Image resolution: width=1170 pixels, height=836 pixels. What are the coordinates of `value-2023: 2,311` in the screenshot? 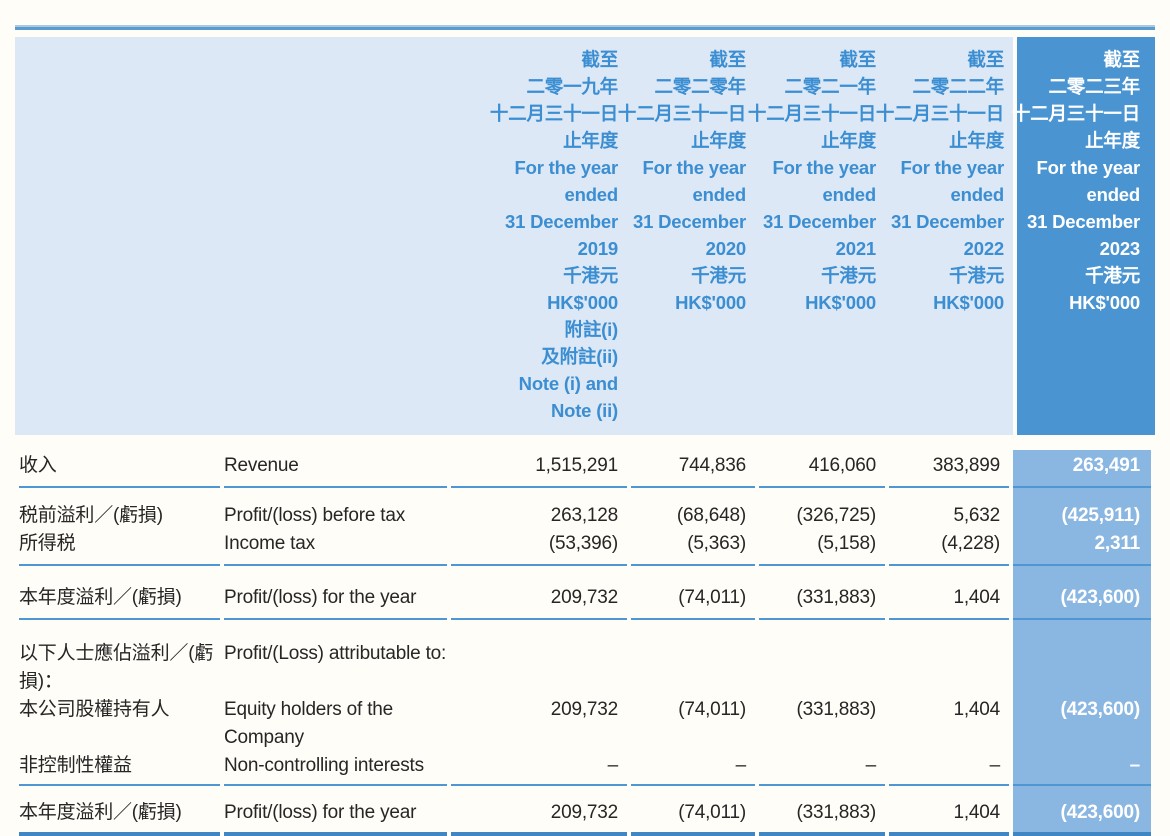 It's located at (1082, 548).